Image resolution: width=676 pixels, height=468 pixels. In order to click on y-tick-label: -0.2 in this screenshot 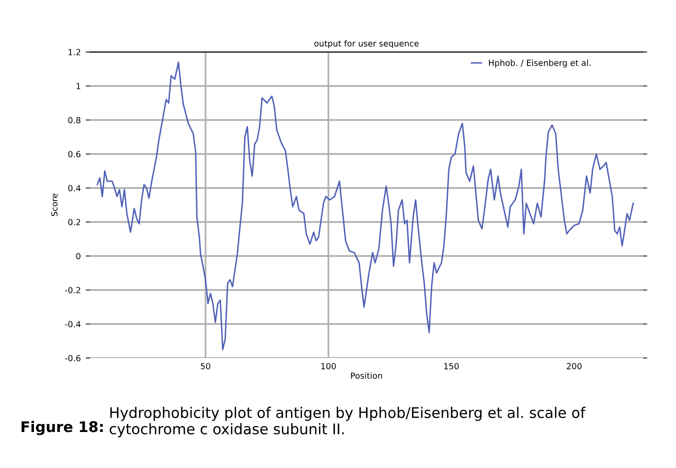, I will do `click(72, 290)`.